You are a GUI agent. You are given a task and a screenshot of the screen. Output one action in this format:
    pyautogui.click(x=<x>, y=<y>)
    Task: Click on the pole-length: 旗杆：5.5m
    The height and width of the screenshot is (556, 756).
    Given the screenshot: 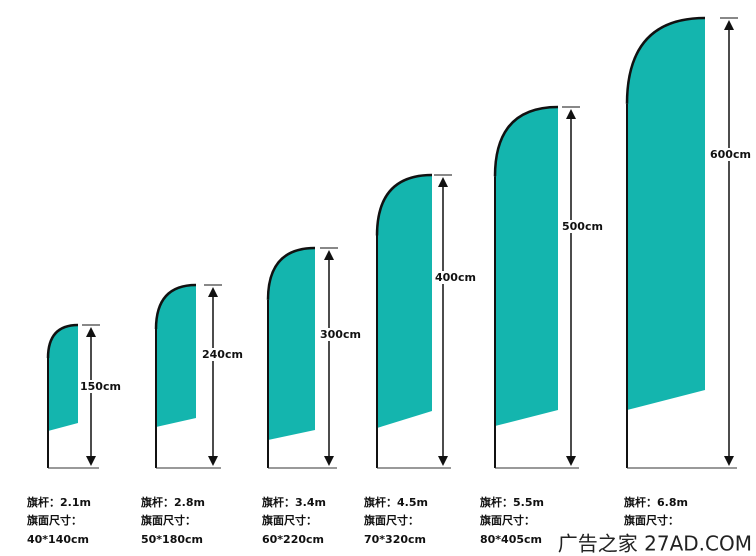 What is the action you would take?
    pyautogui.click(x=512, y=502)
    